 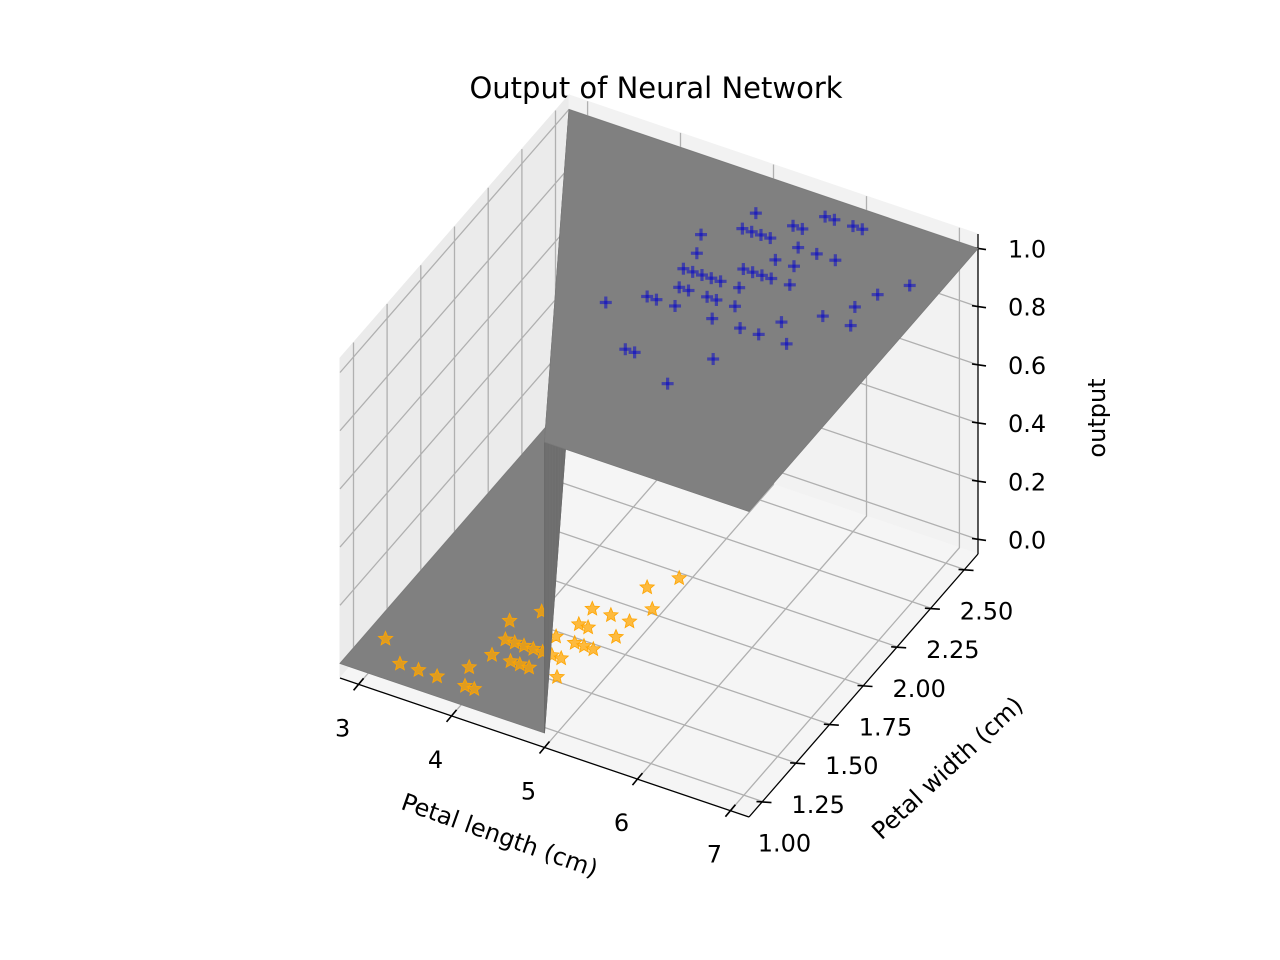 I want to click on x-tick-label: 3, so click(x=342, y=728).